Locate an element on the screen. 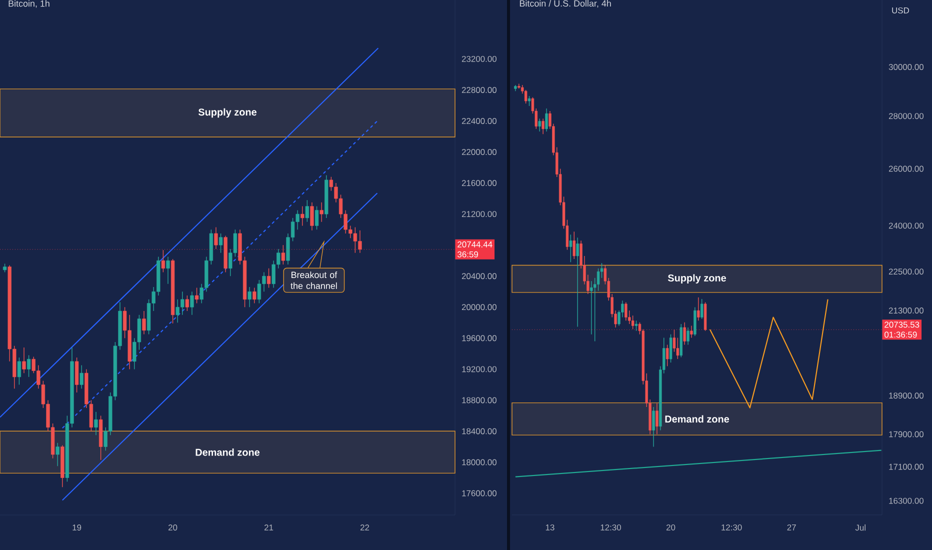 This screenshot has height=550, width=932. x-tick-label: 27 is located at coordinates (791, 527).